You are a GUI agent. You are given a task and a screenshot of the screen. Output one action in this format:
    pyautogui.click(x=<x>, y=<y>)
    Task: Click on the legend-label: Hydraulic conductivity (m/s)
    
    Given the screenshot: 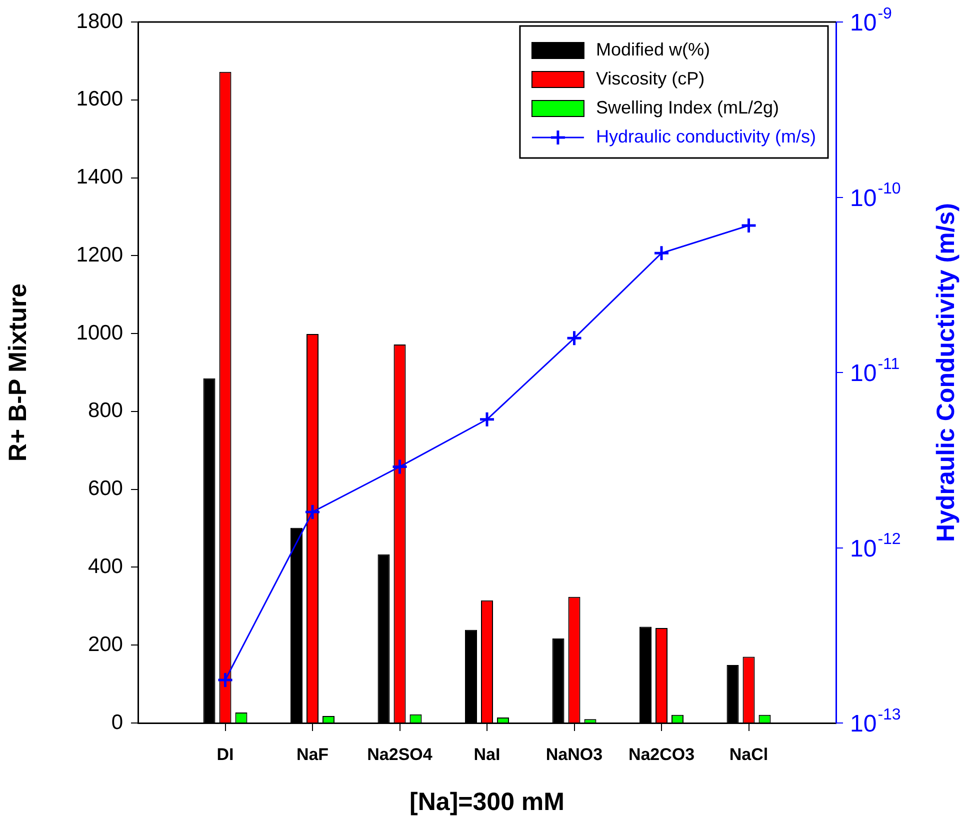 What is the action you would take?
    pyautogui.click(x=706, y=136)
    